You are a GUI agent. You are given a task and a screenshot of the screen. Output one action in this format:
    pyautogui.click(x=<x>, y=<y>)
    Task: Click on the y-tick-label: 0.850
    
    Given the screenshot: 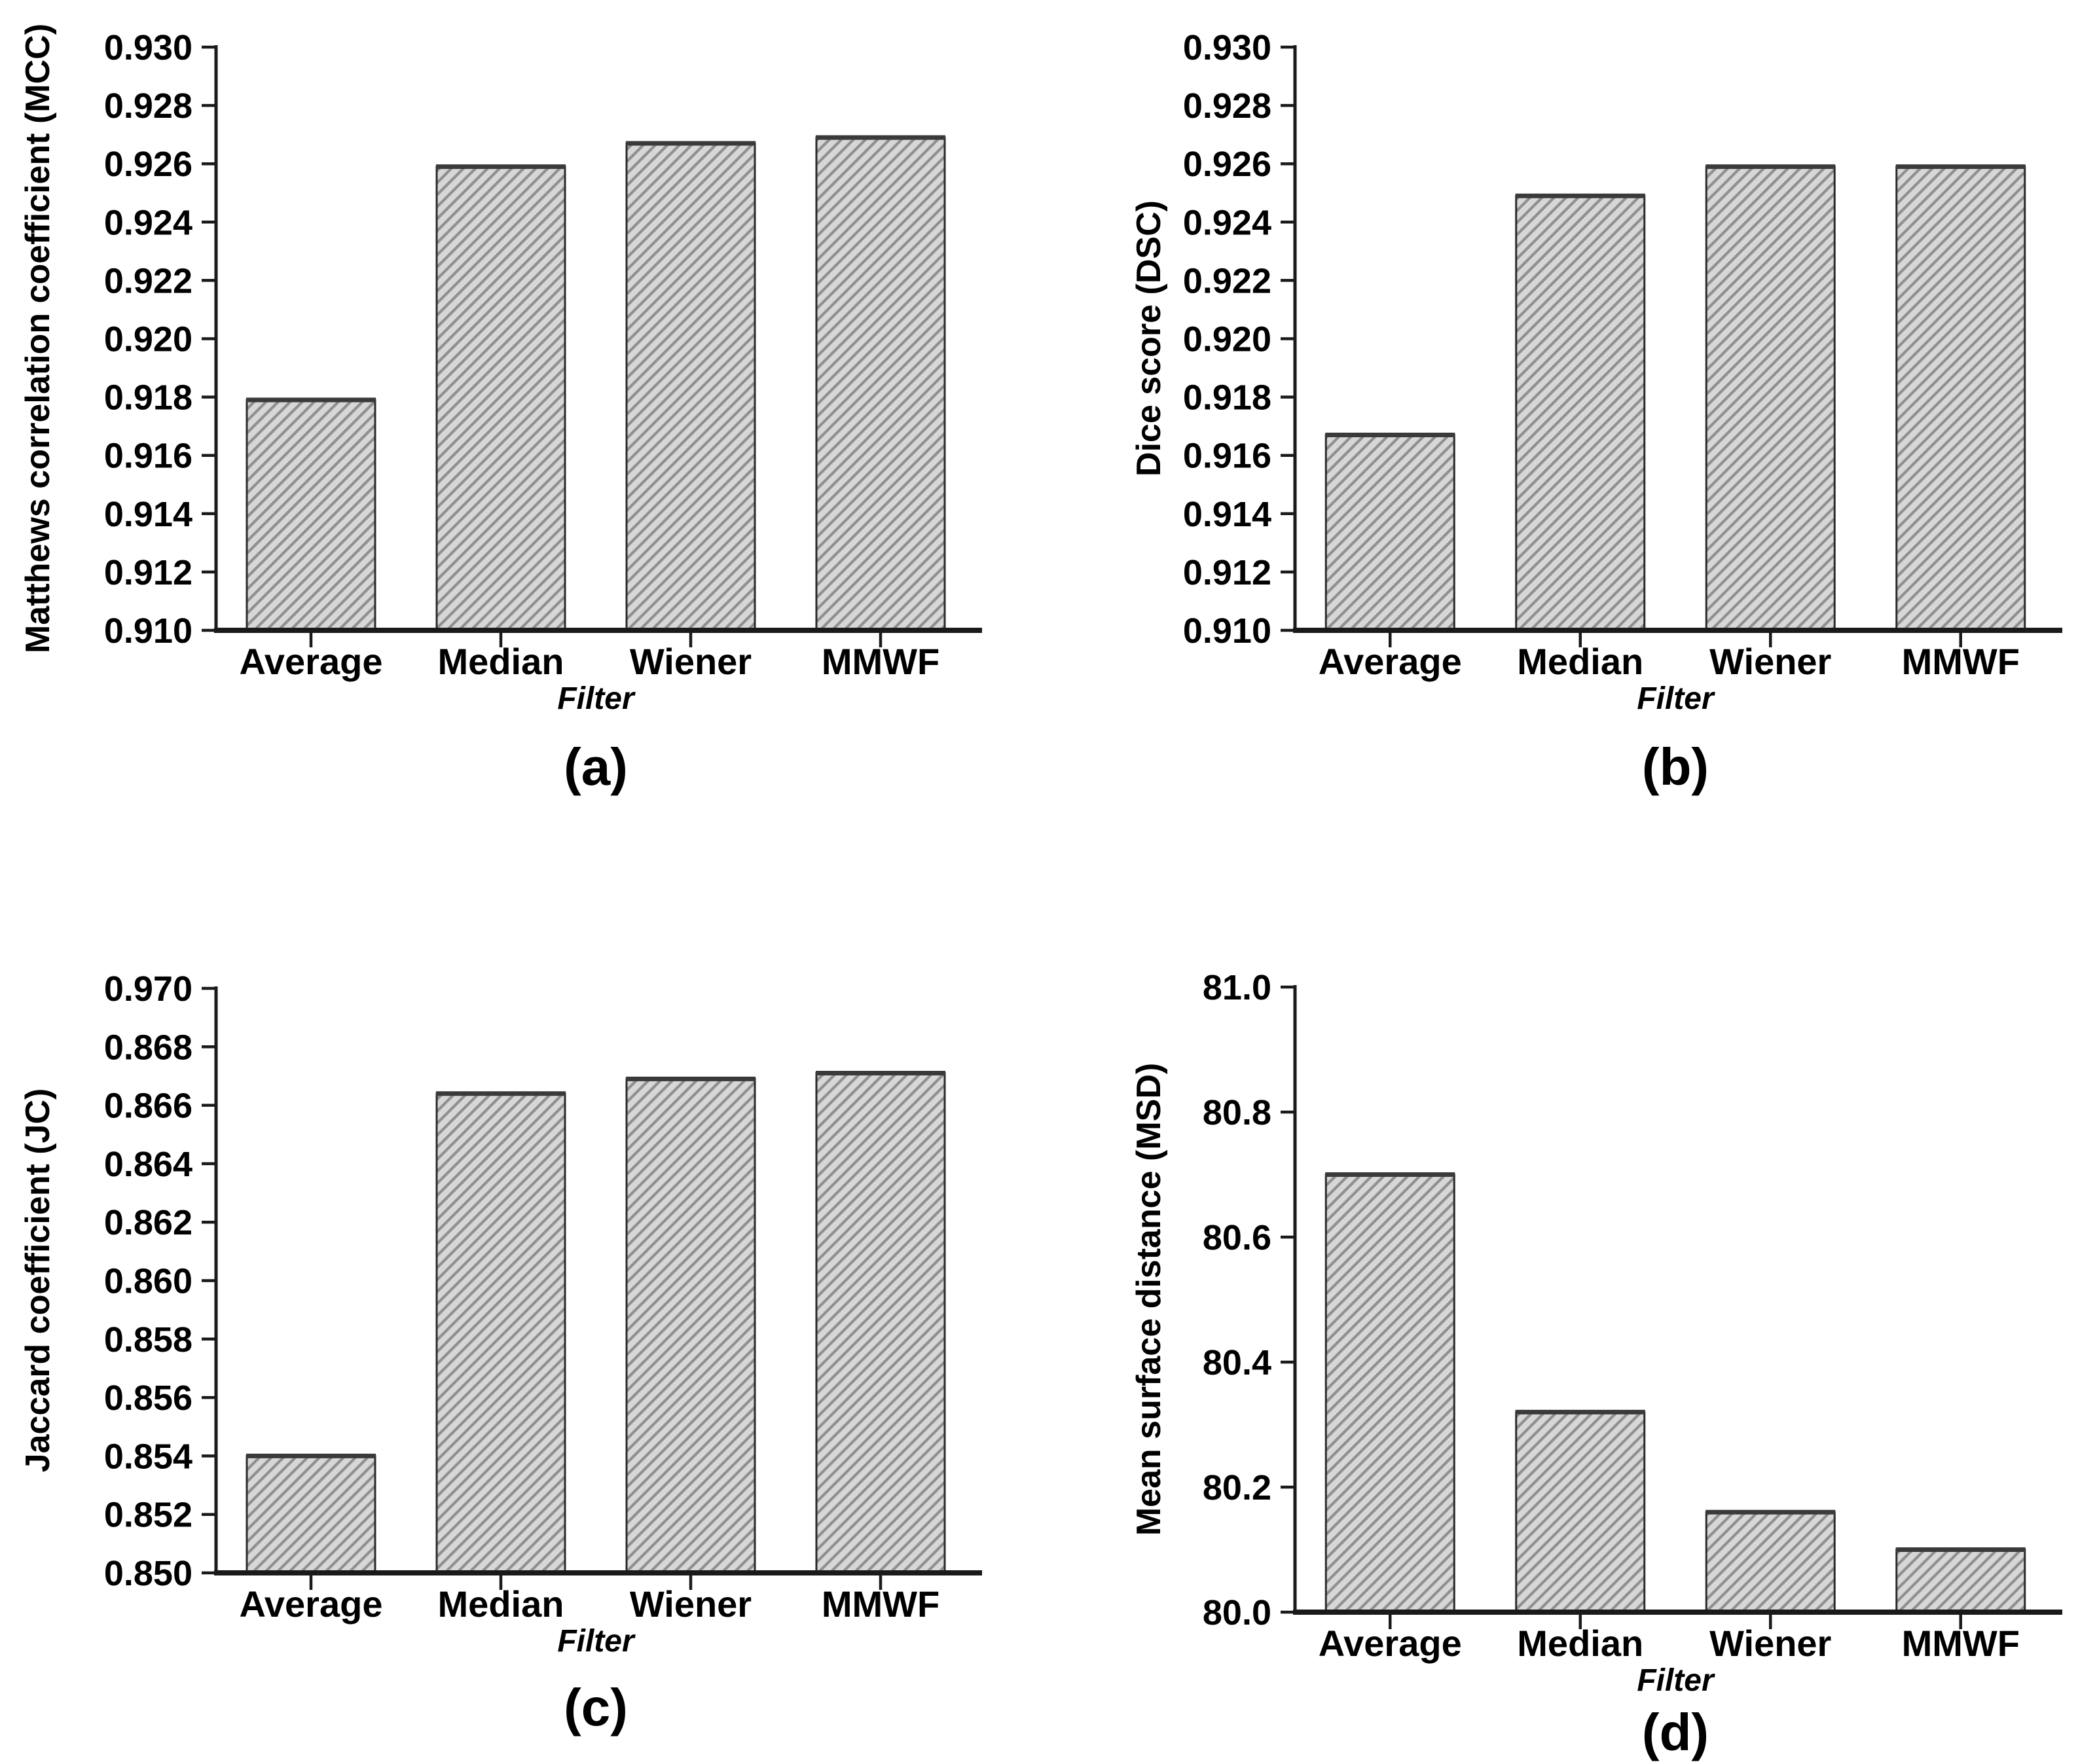 What is the action you would take?
    pyautogui.click(x=148, y=1573)
    